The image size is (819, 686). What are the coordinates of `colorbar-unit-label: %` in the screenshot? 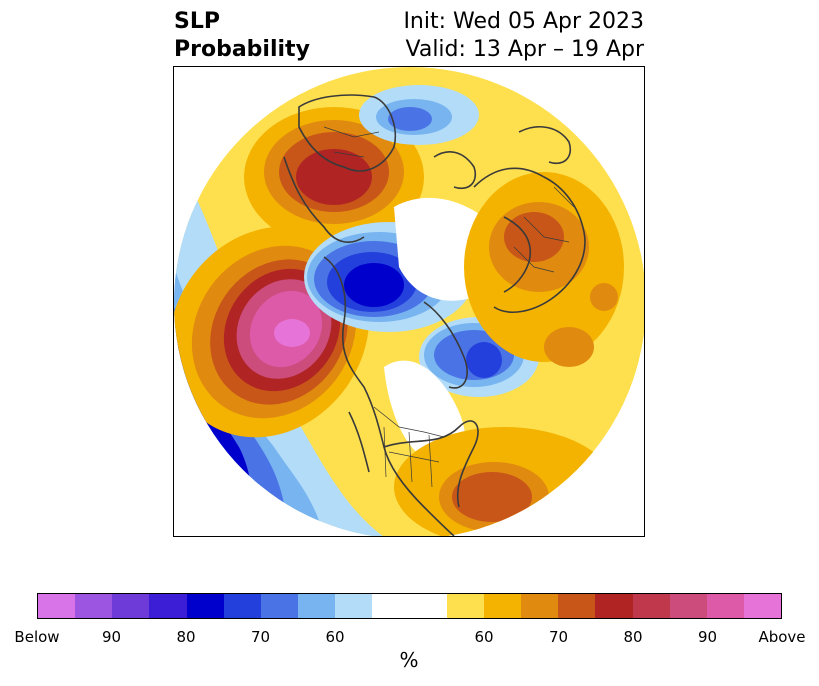 It's located at (409, 660).